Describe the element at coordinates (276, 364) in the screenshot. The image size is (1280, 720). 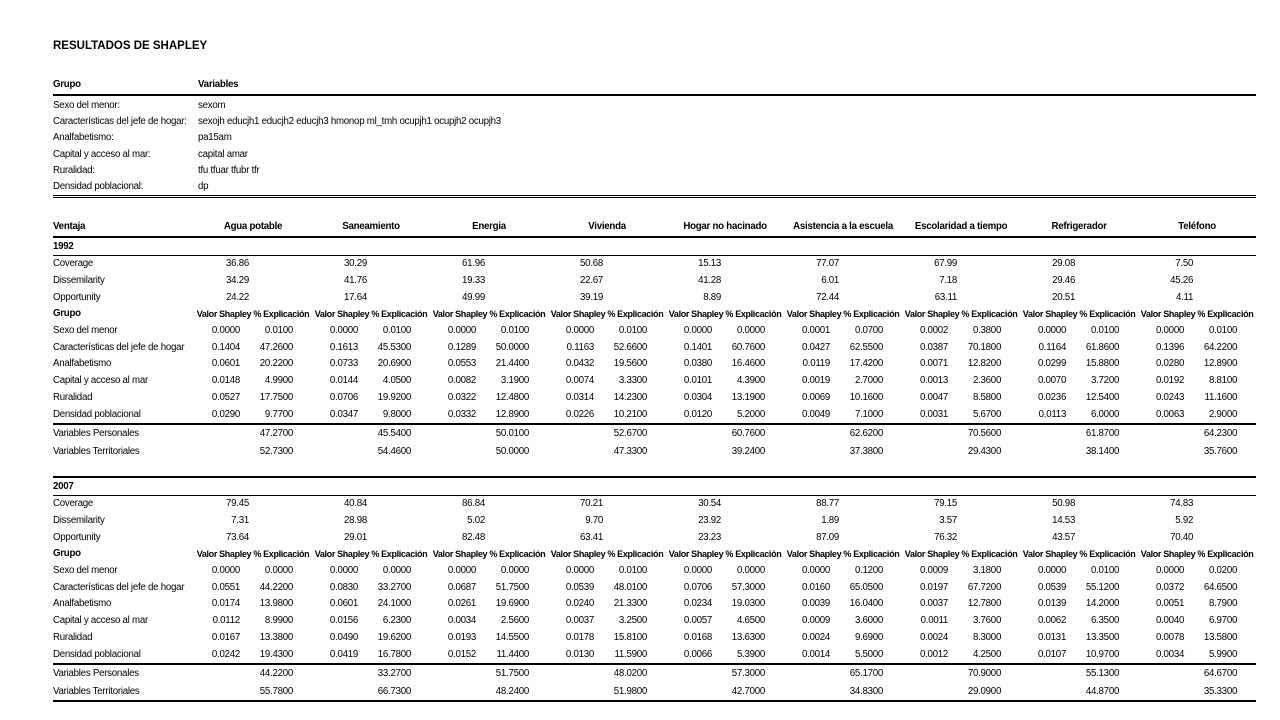
I see `pct-explicacion-cell: 20.2200` at that location.